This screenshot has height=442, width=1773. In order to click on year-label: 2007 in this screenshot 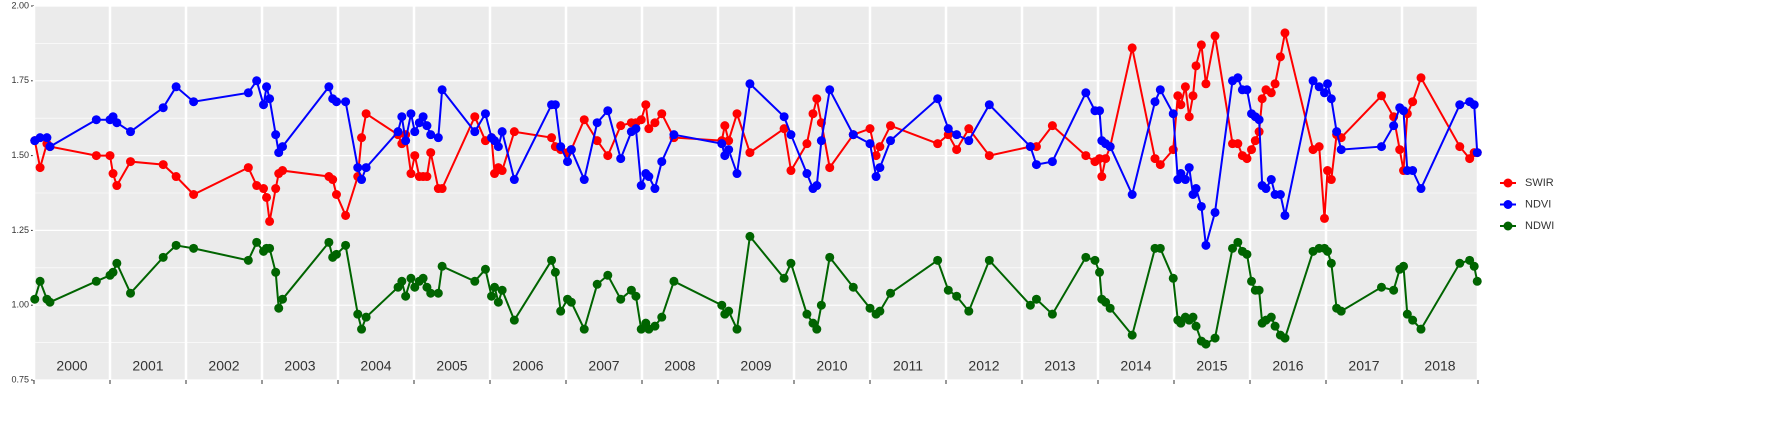, I will do `click(603, 366)`.